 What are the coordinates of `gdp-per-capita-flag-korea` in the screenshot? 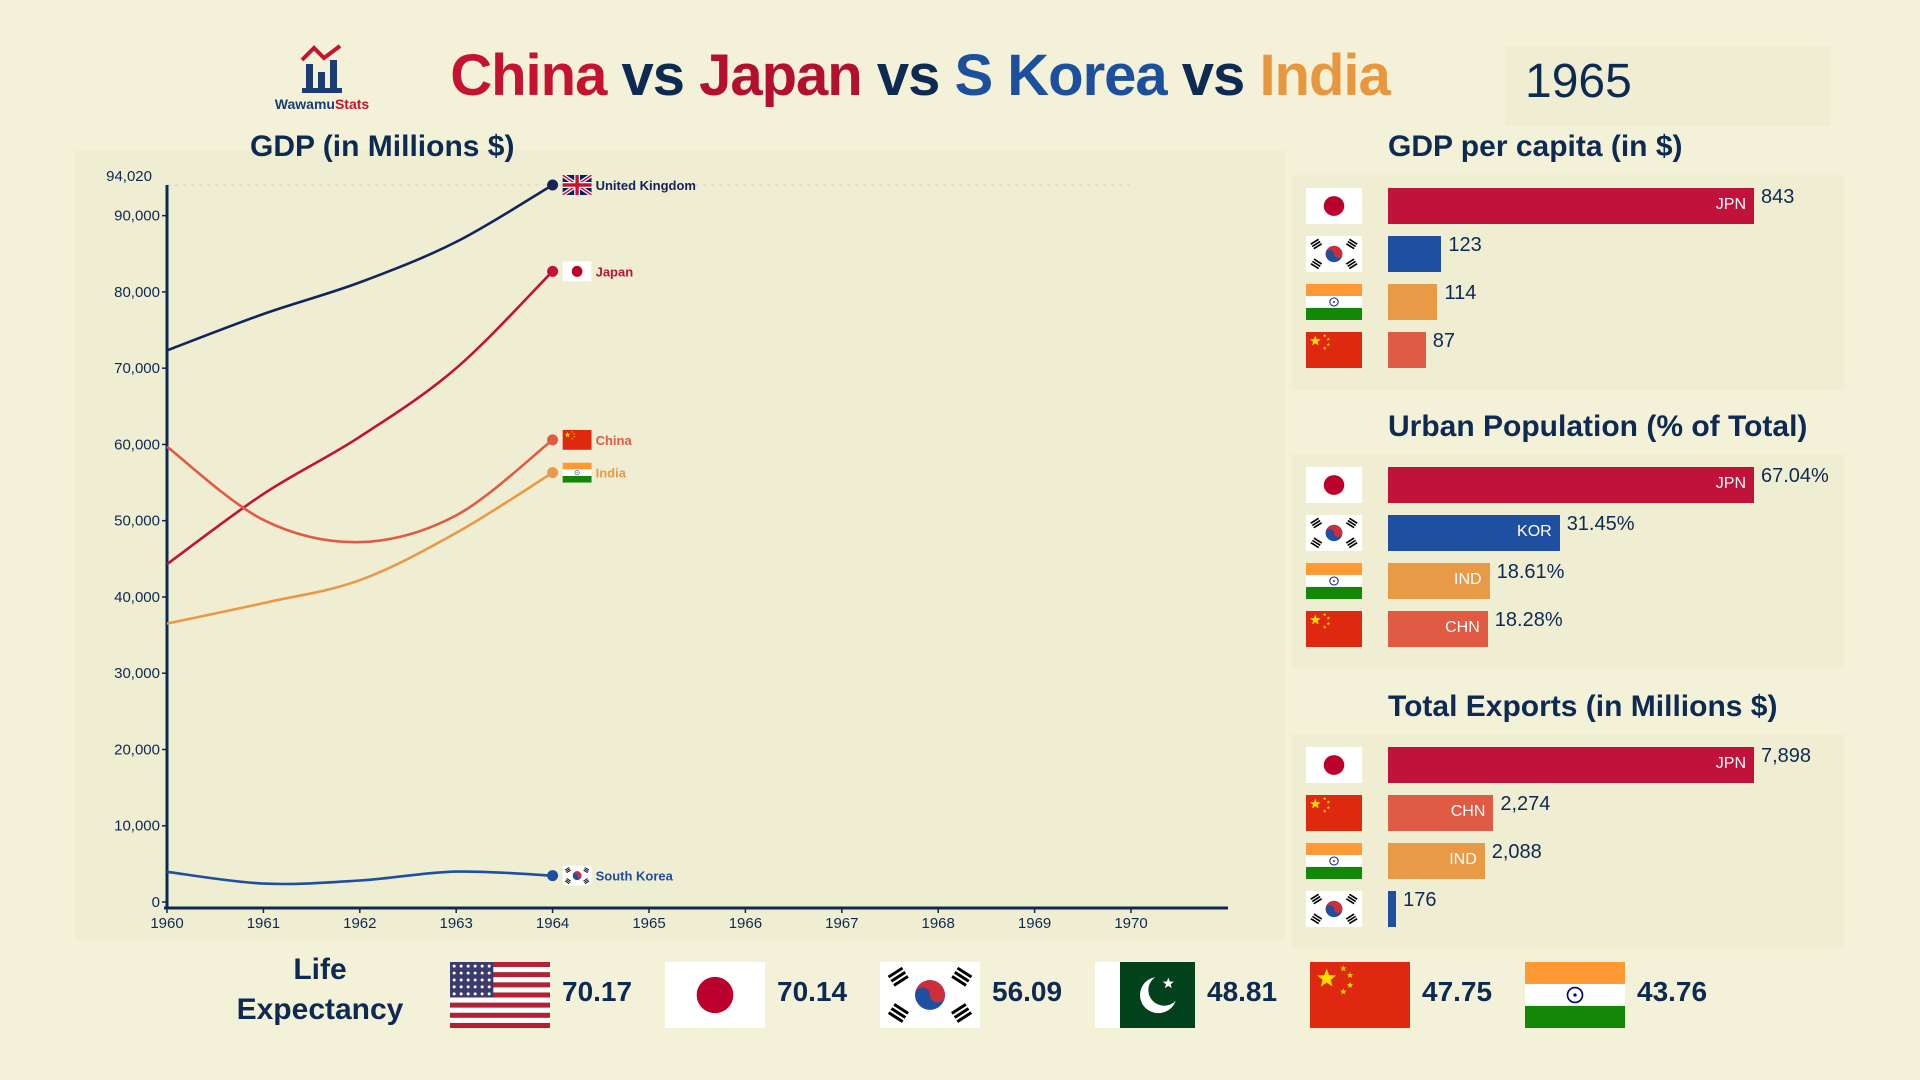 It's located at (1334, 254).